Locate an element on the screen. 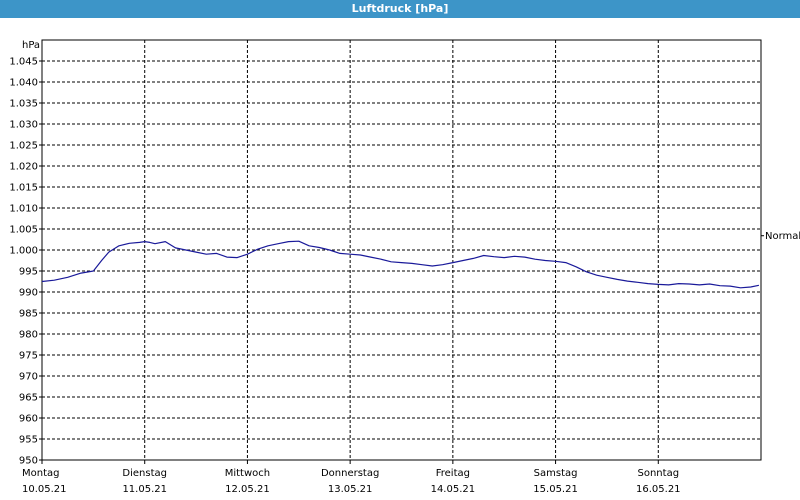 Image resolution: width=800 pixels, height=500 pixels. y-tick-label: 1.035 is located at coordinates (23, 104).